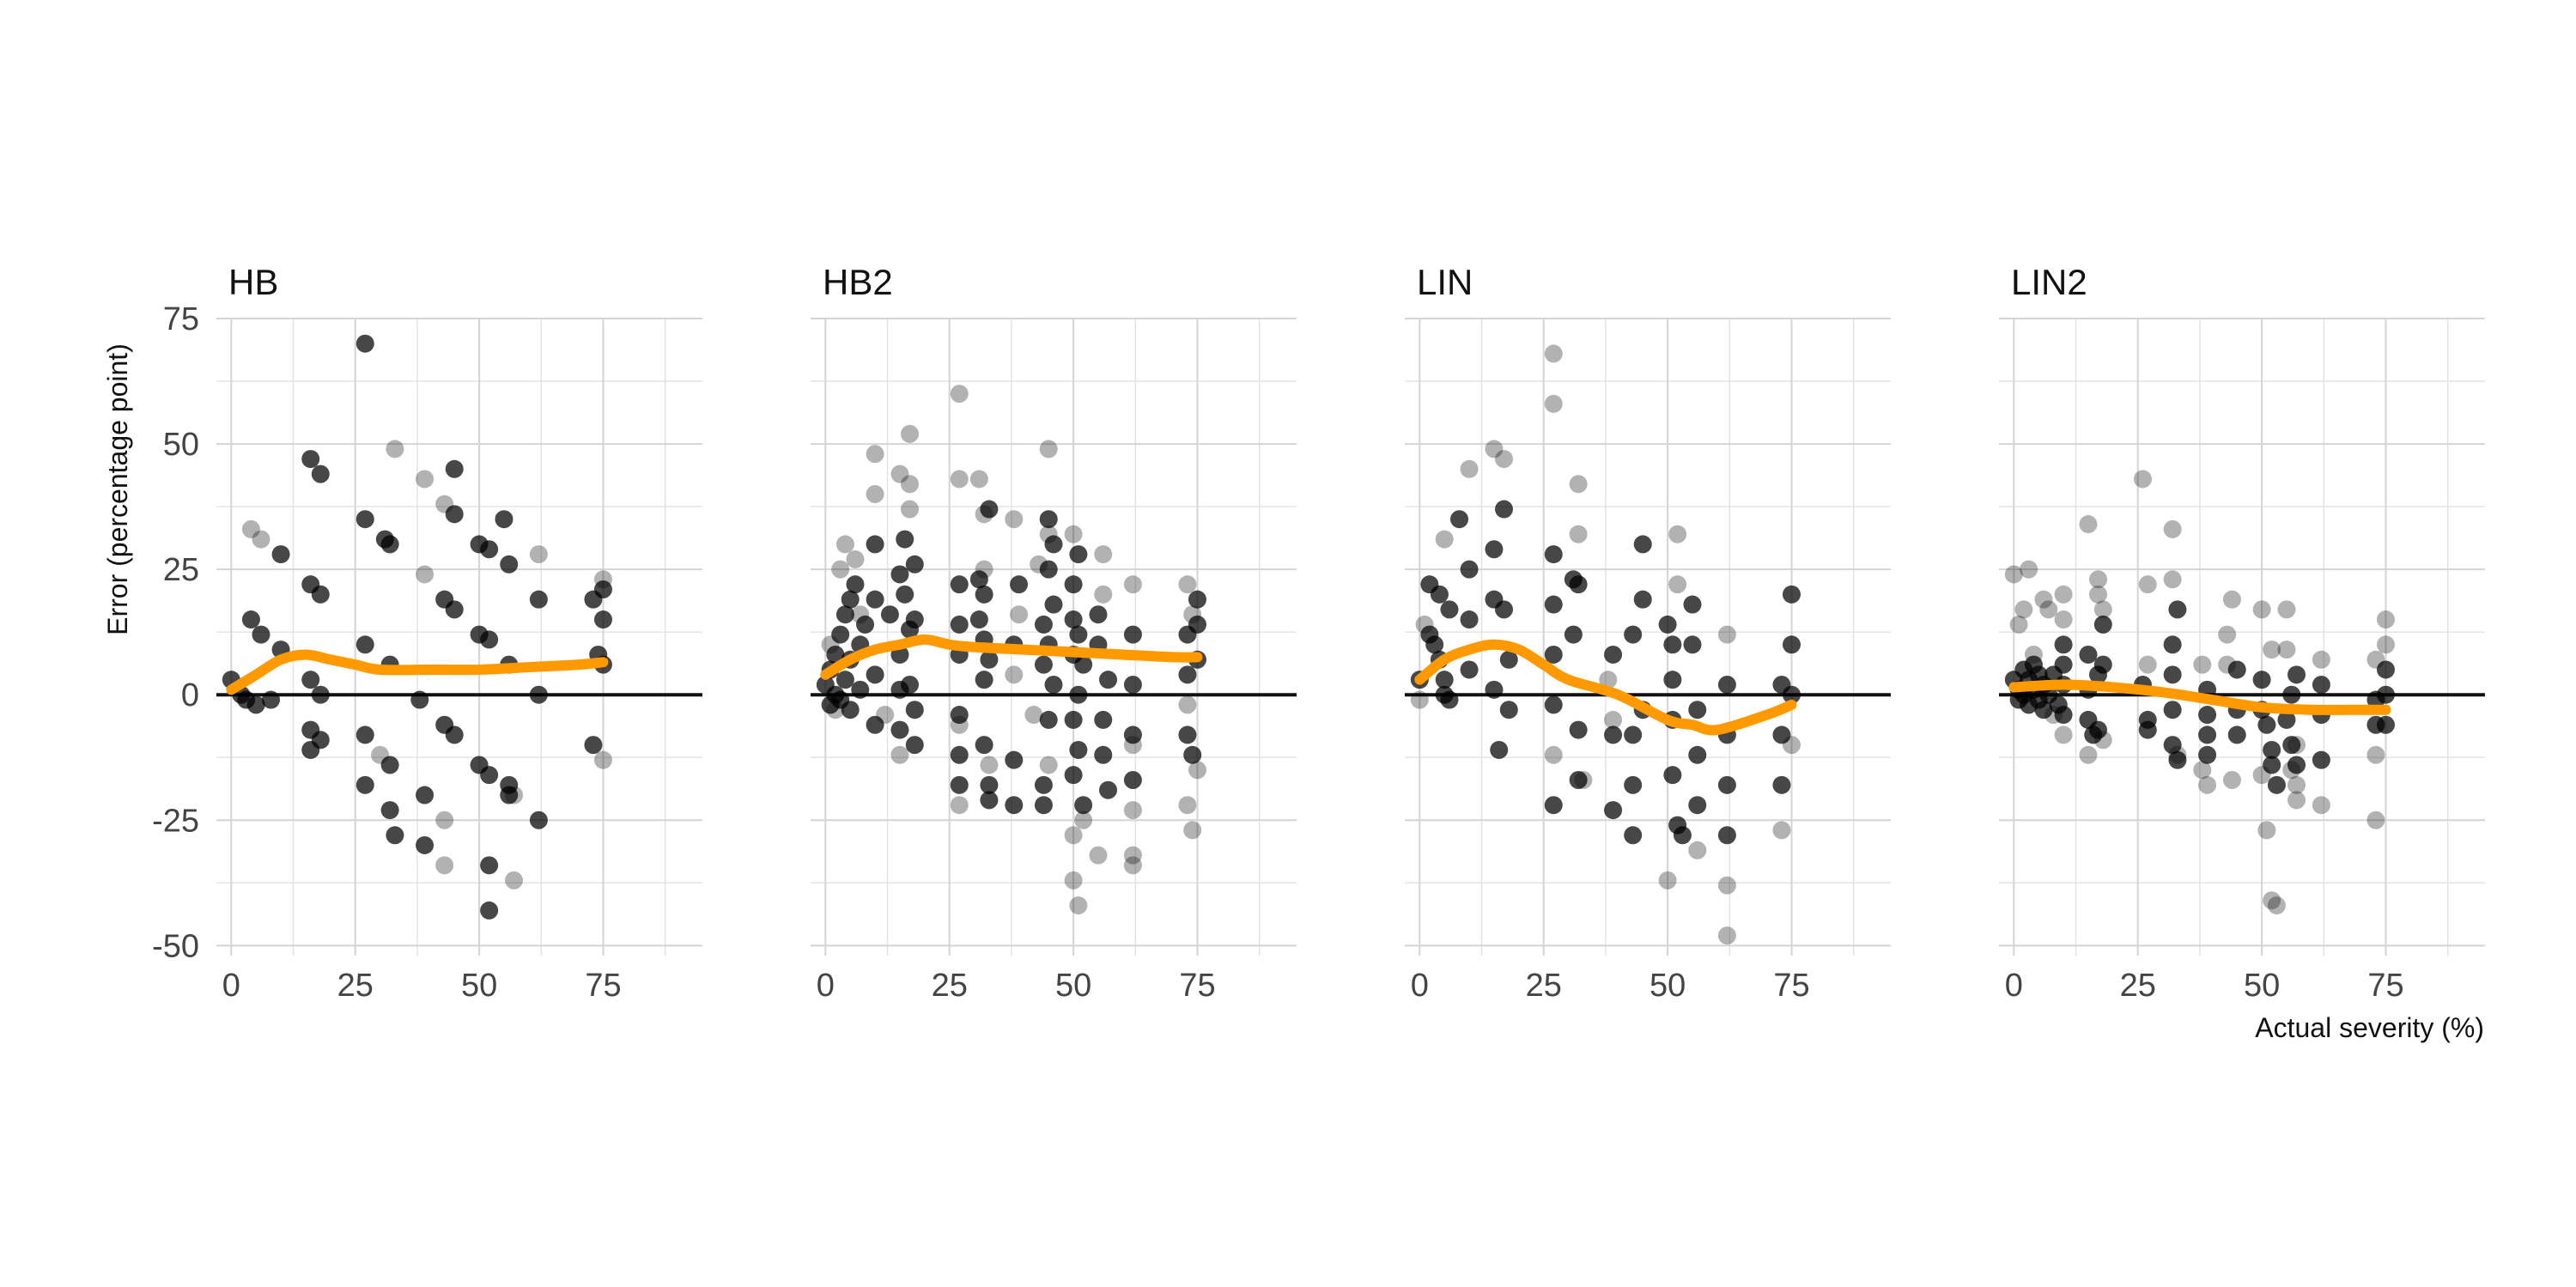 This screenshot has width=2576, height=1287. Describe the element at coordinates (117, 489) in the screenshot. I see `y-axis-title: Error (percentage point)` at that location.